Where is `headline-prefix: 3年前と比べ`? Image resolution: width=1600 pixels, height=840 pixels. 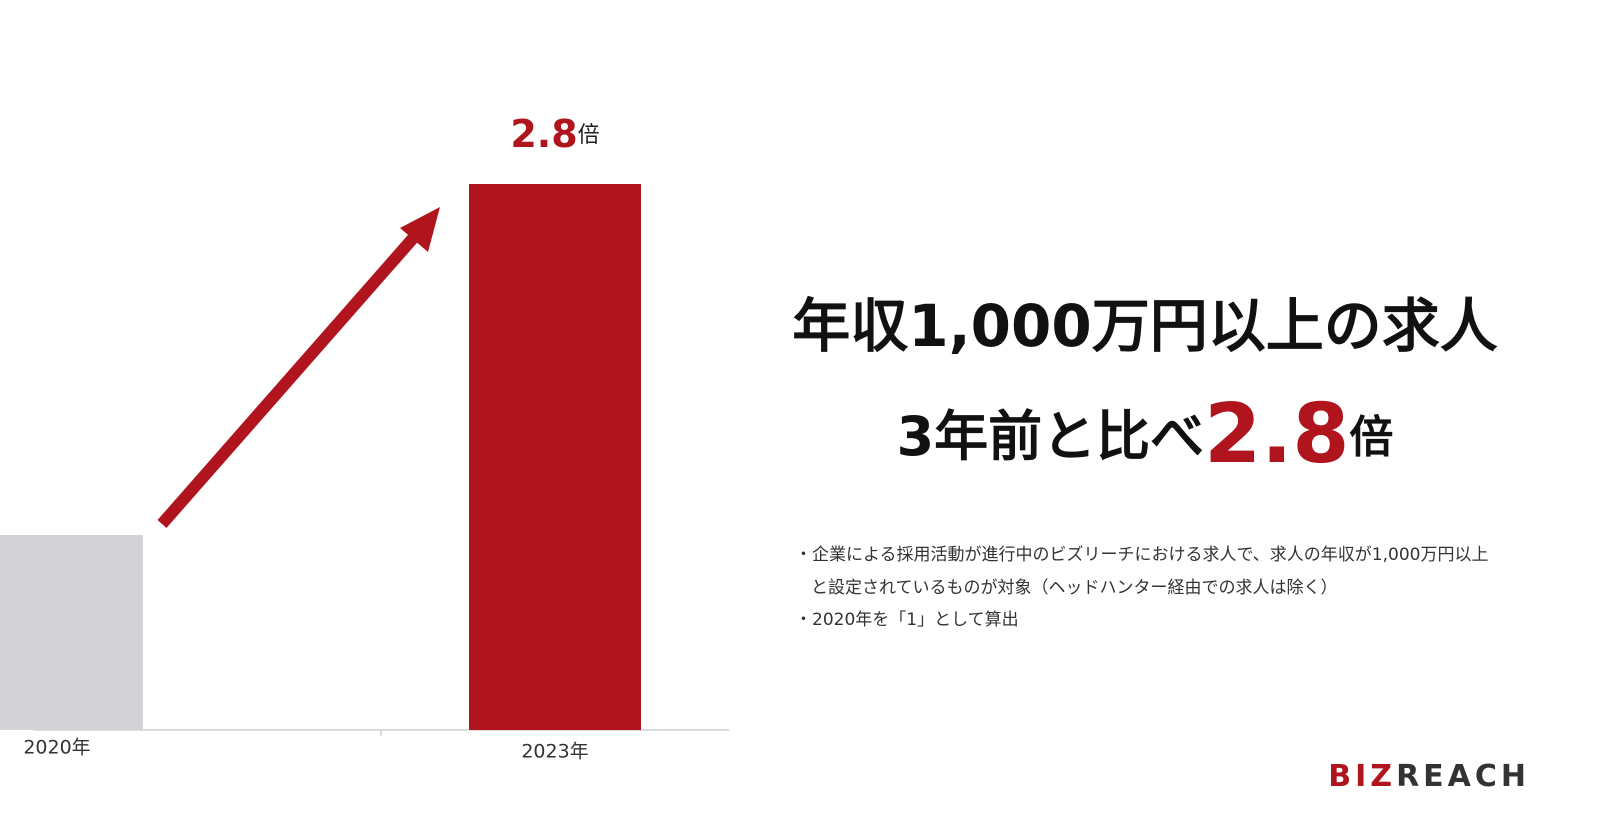
headline-prefix: 3年前と比べ is located at coordinates (1051, 436).